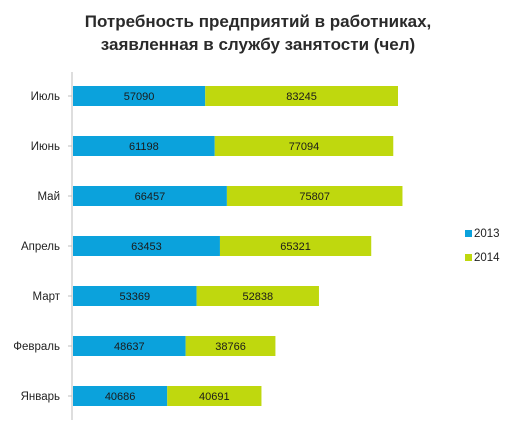  What do you see at coordinates (36, 347) in the screenshot?
I see `category-label: Февраль` at bounding box center [36, 347].